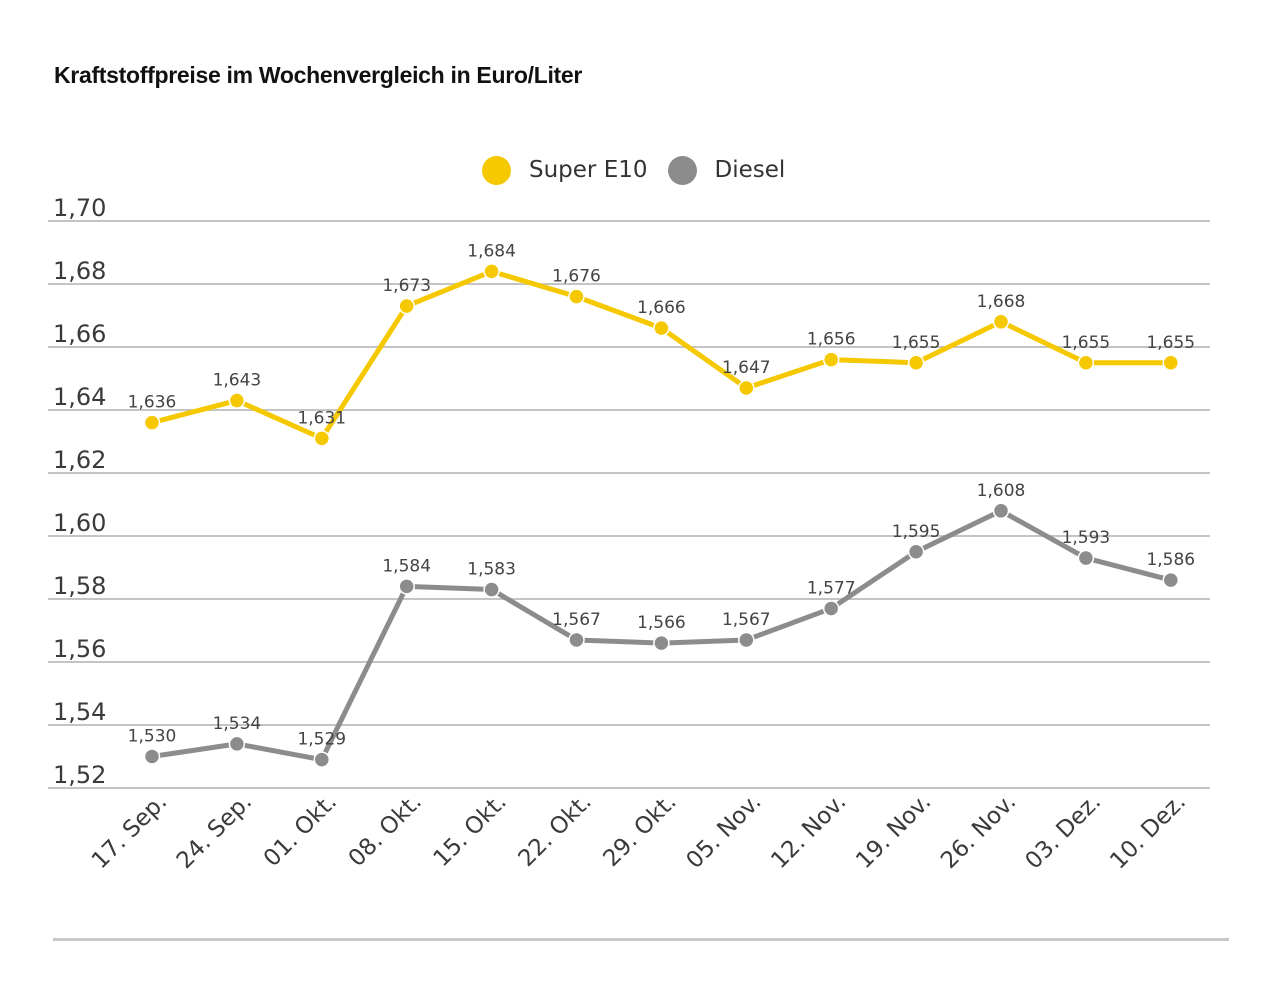 This screenshot has width=1280, height=996. What do you see at coordinates (321, 418) in the screenshot?
I see `data-label-super-e10: 1,631` at bounding box center [321, 418].